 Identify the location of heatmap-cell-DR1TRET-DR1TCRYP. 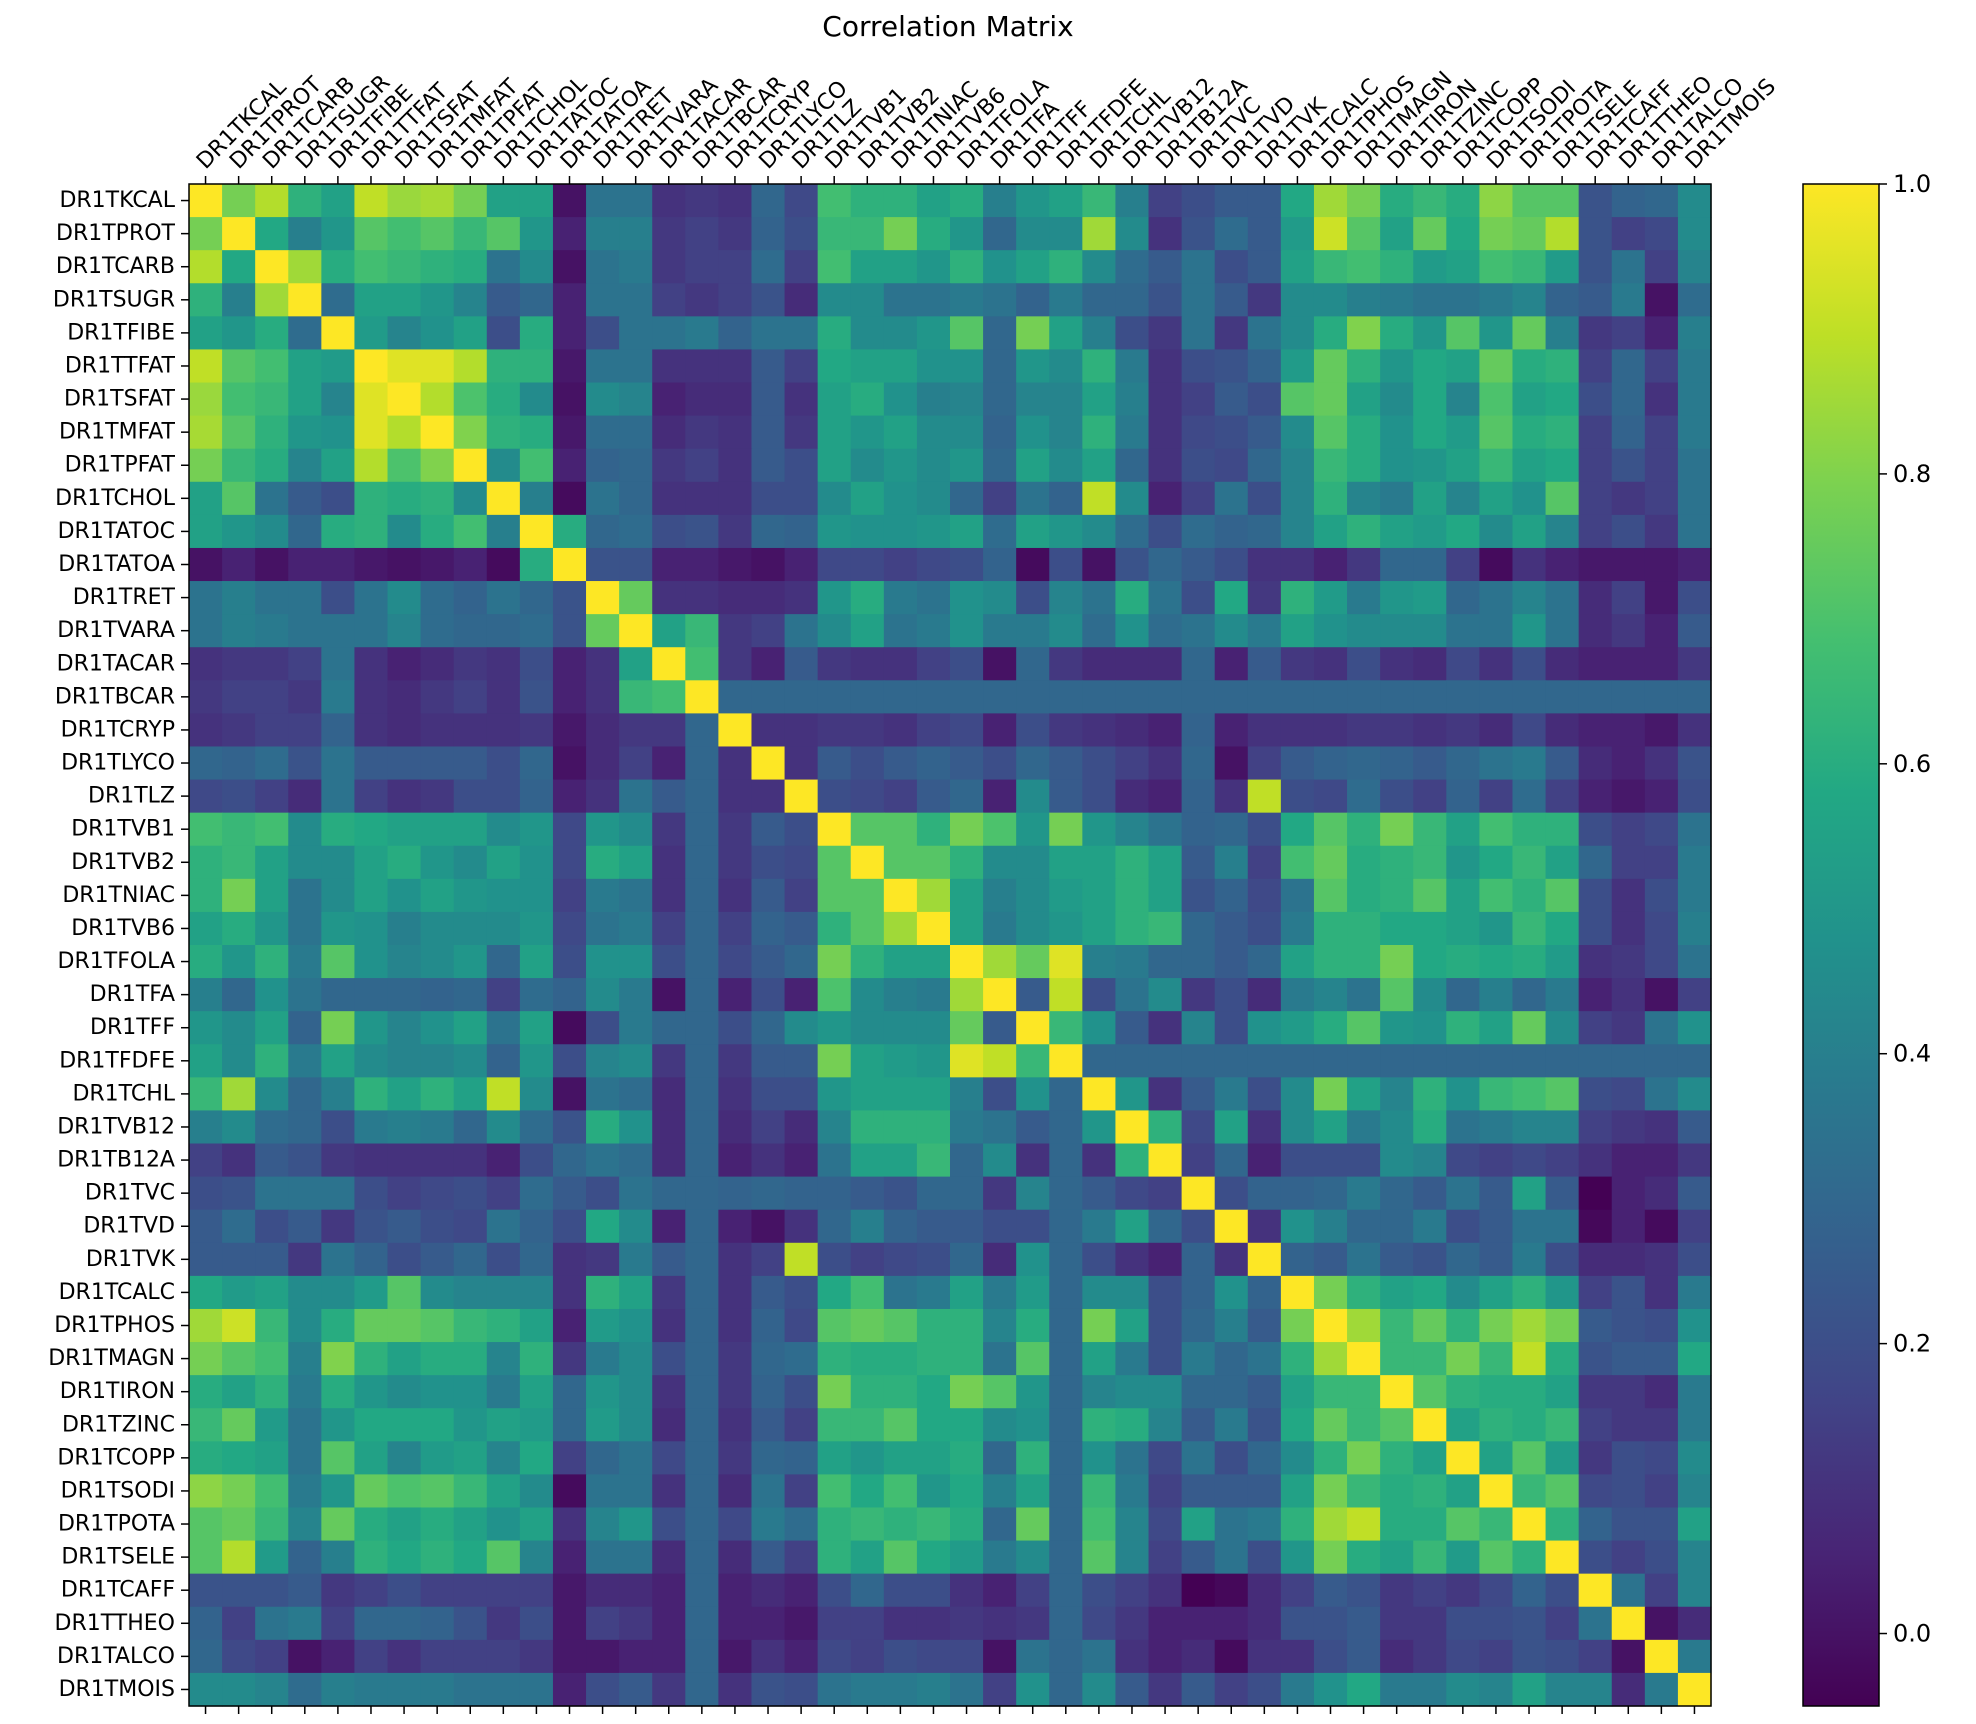
(735, 598).